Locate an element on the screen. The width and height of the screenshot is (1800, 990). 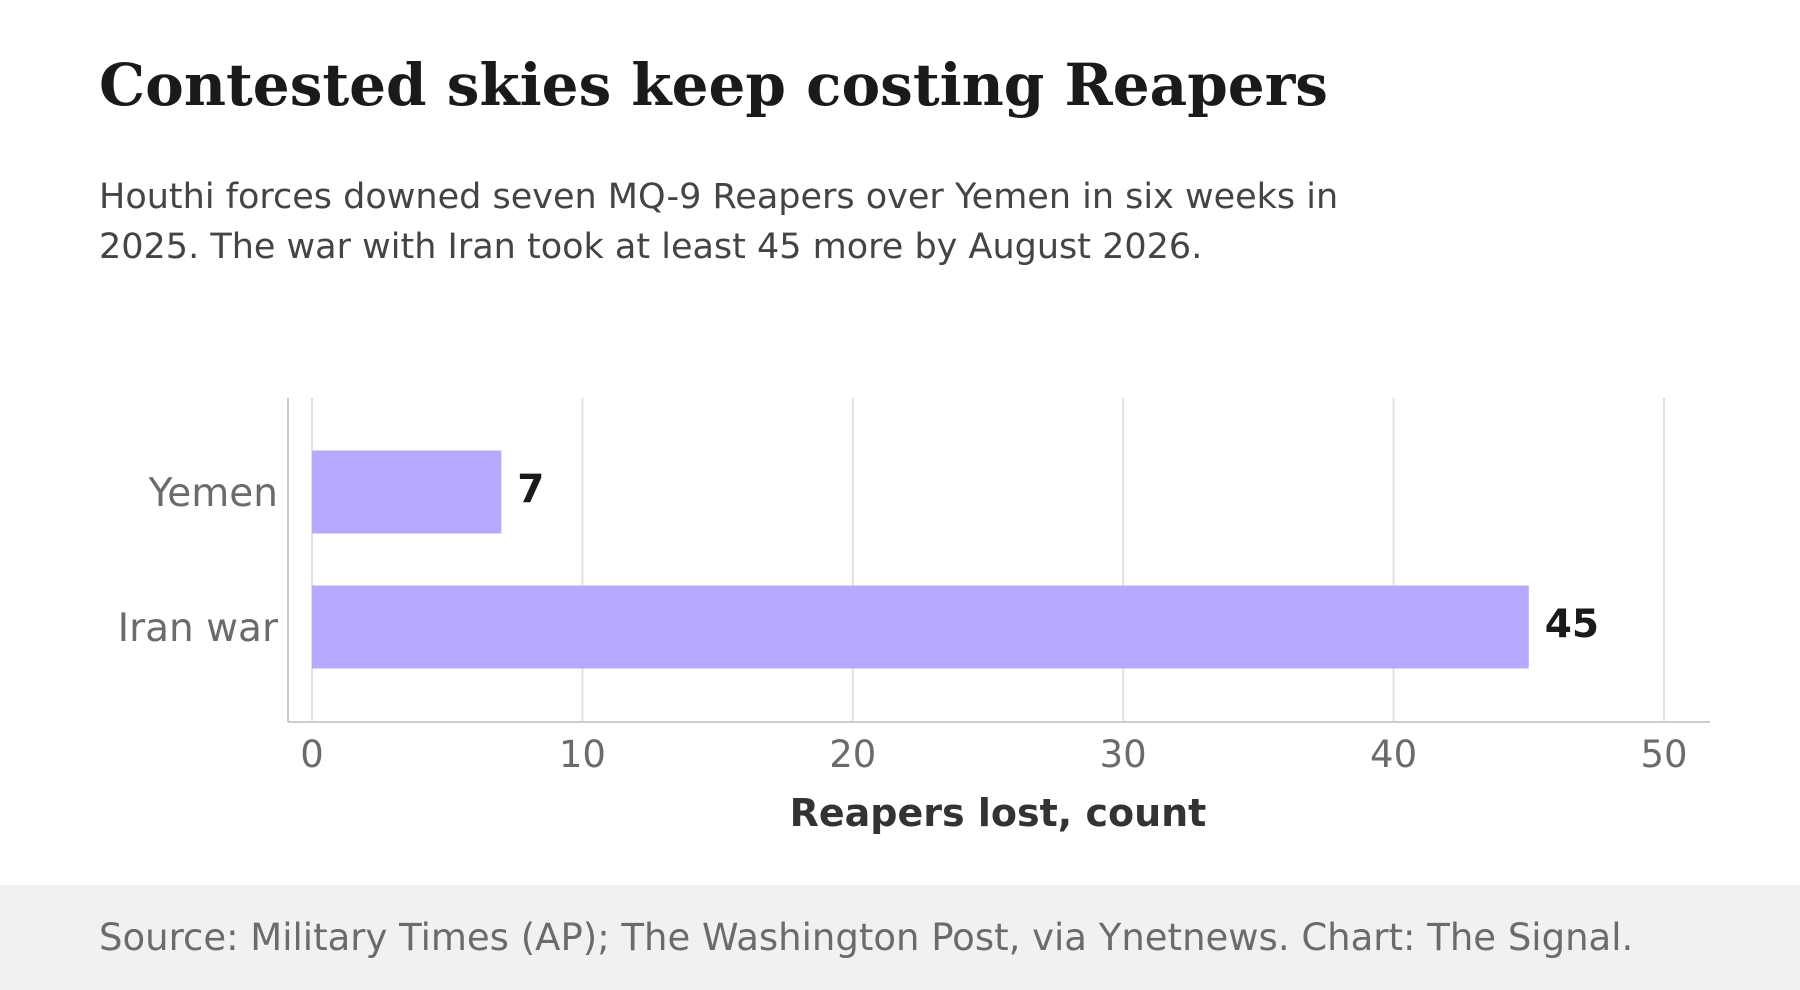
x-tick-label-20: 20 is located at coordinates (852, 754).